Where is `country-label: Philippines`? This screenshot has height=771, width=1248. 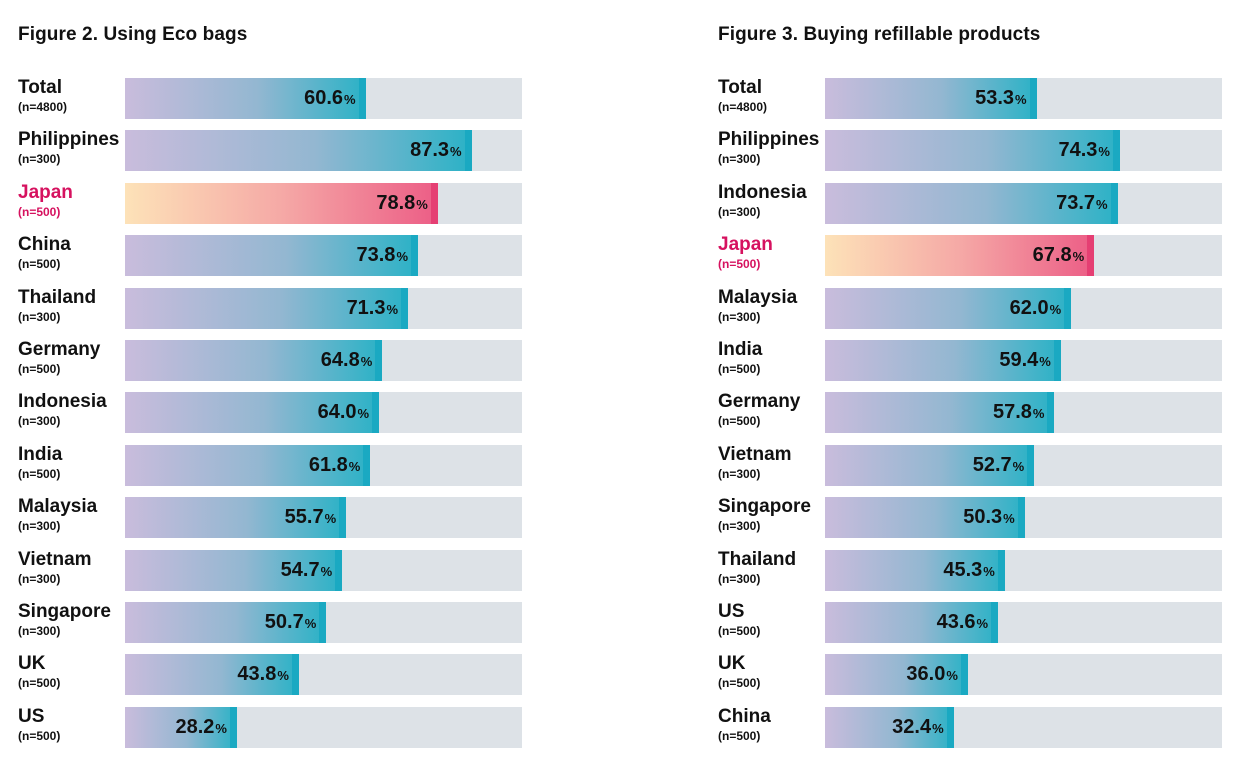 country-label: Philippines is located at coordinates (69, 140).